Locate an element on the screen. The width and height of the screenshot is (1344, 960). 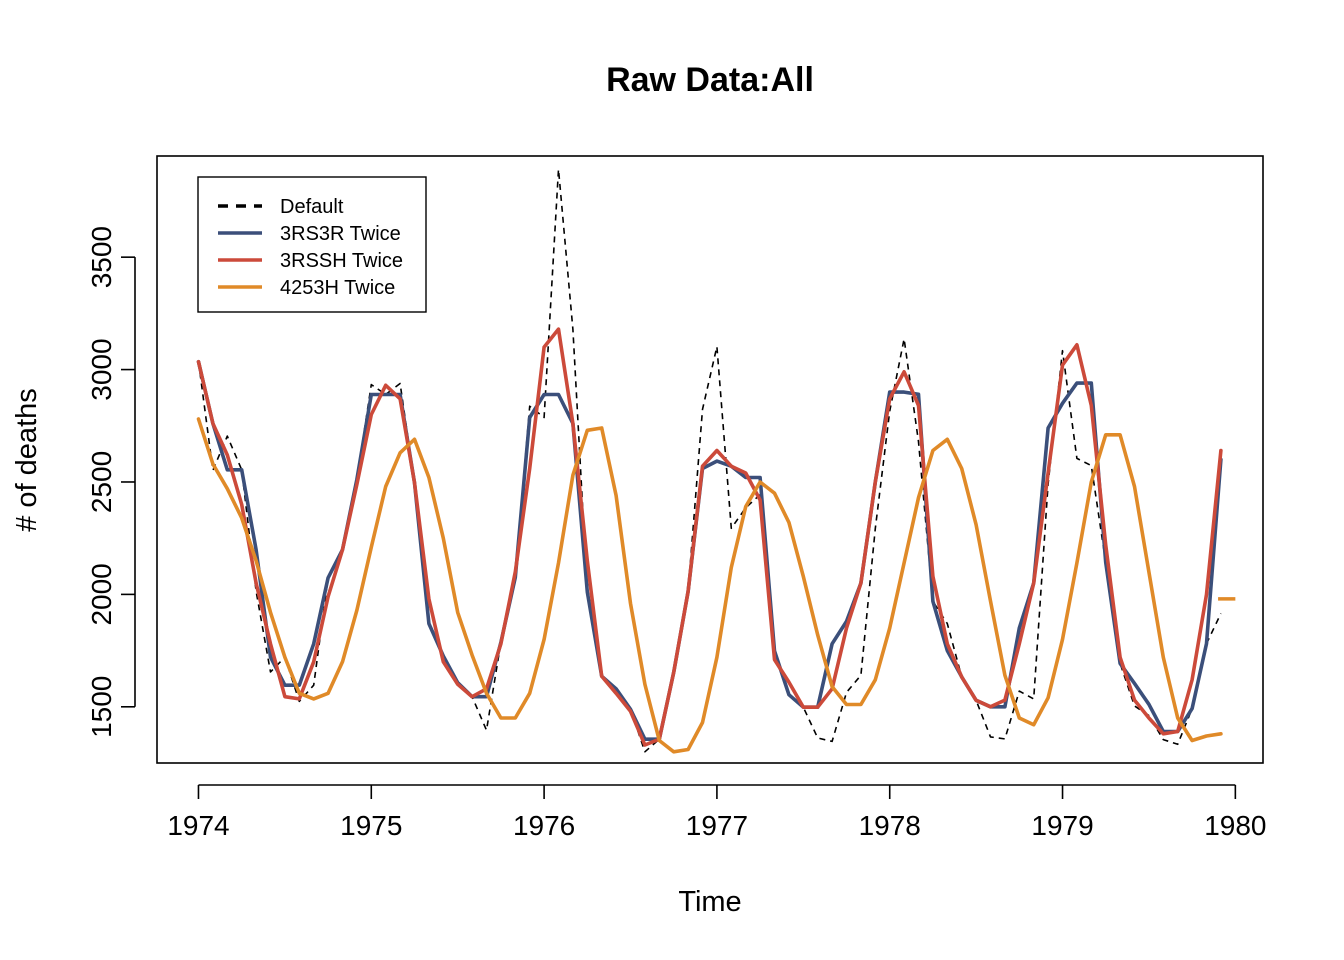
x-tick-label: 1976 is located at coordinates (544, 825).